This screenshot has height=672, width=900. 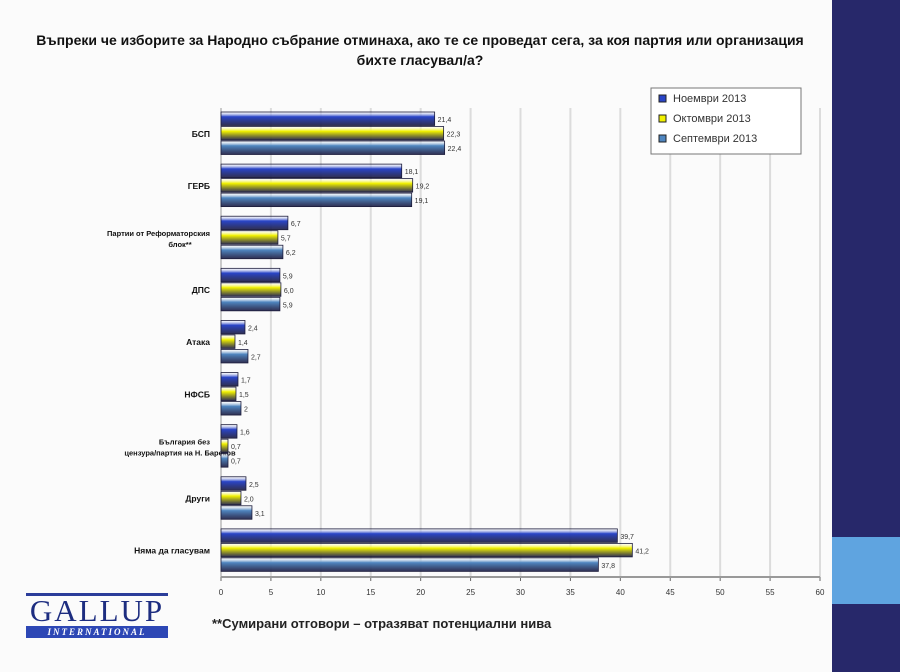 What do you see at coordinates (198, 342) in the screenshot?
I see `category-label: Атака` at bounding box center [198, 342].